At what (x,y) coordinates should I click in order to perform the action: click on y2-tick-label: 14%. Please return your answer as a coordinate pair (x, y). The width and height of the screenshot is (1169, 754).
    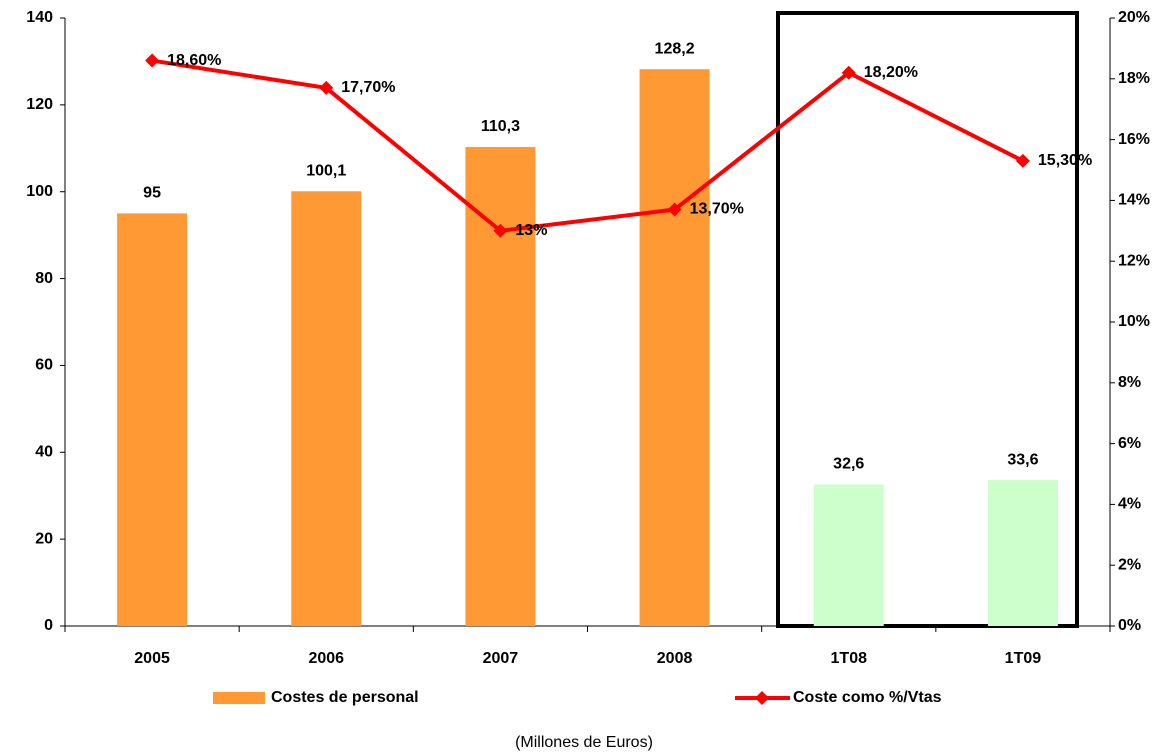
    Looking at the image, I should click on (1134, 200).